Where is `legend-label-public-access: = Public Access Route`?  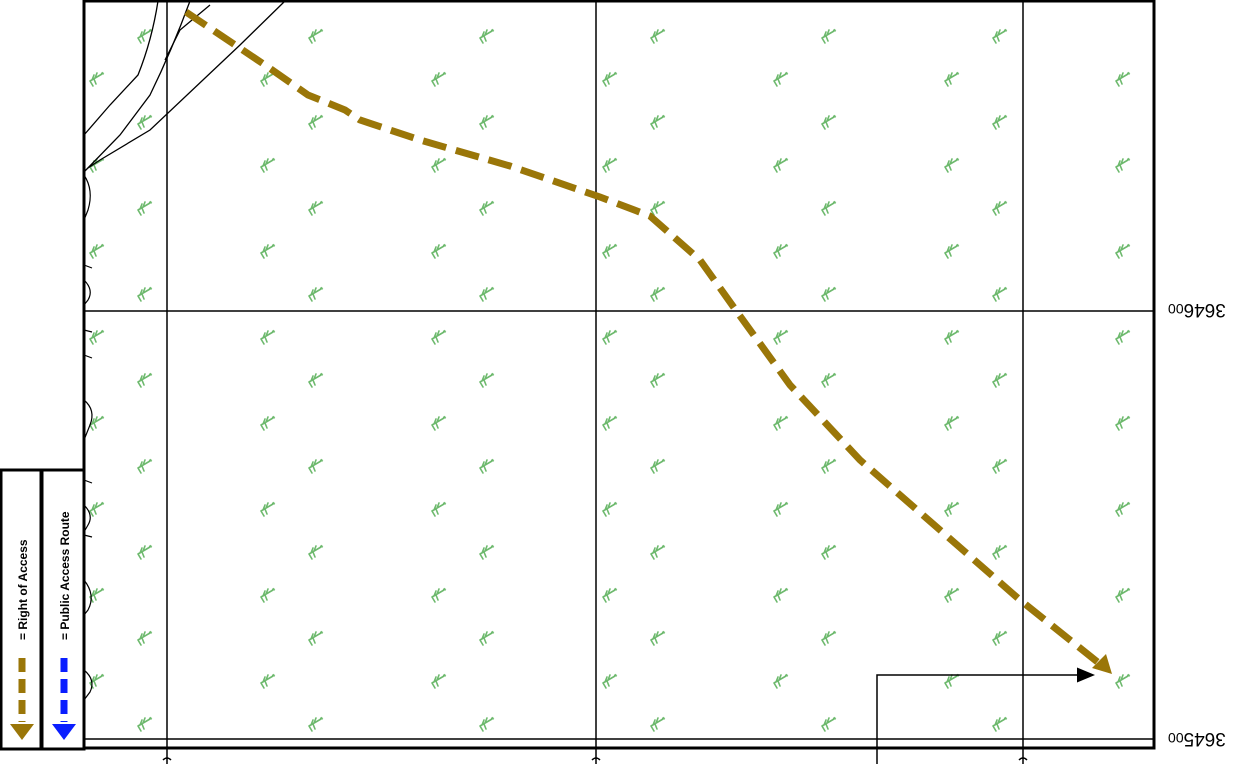 legend-label-public-access: = Public Access Route is located at coordinates (65, 575).